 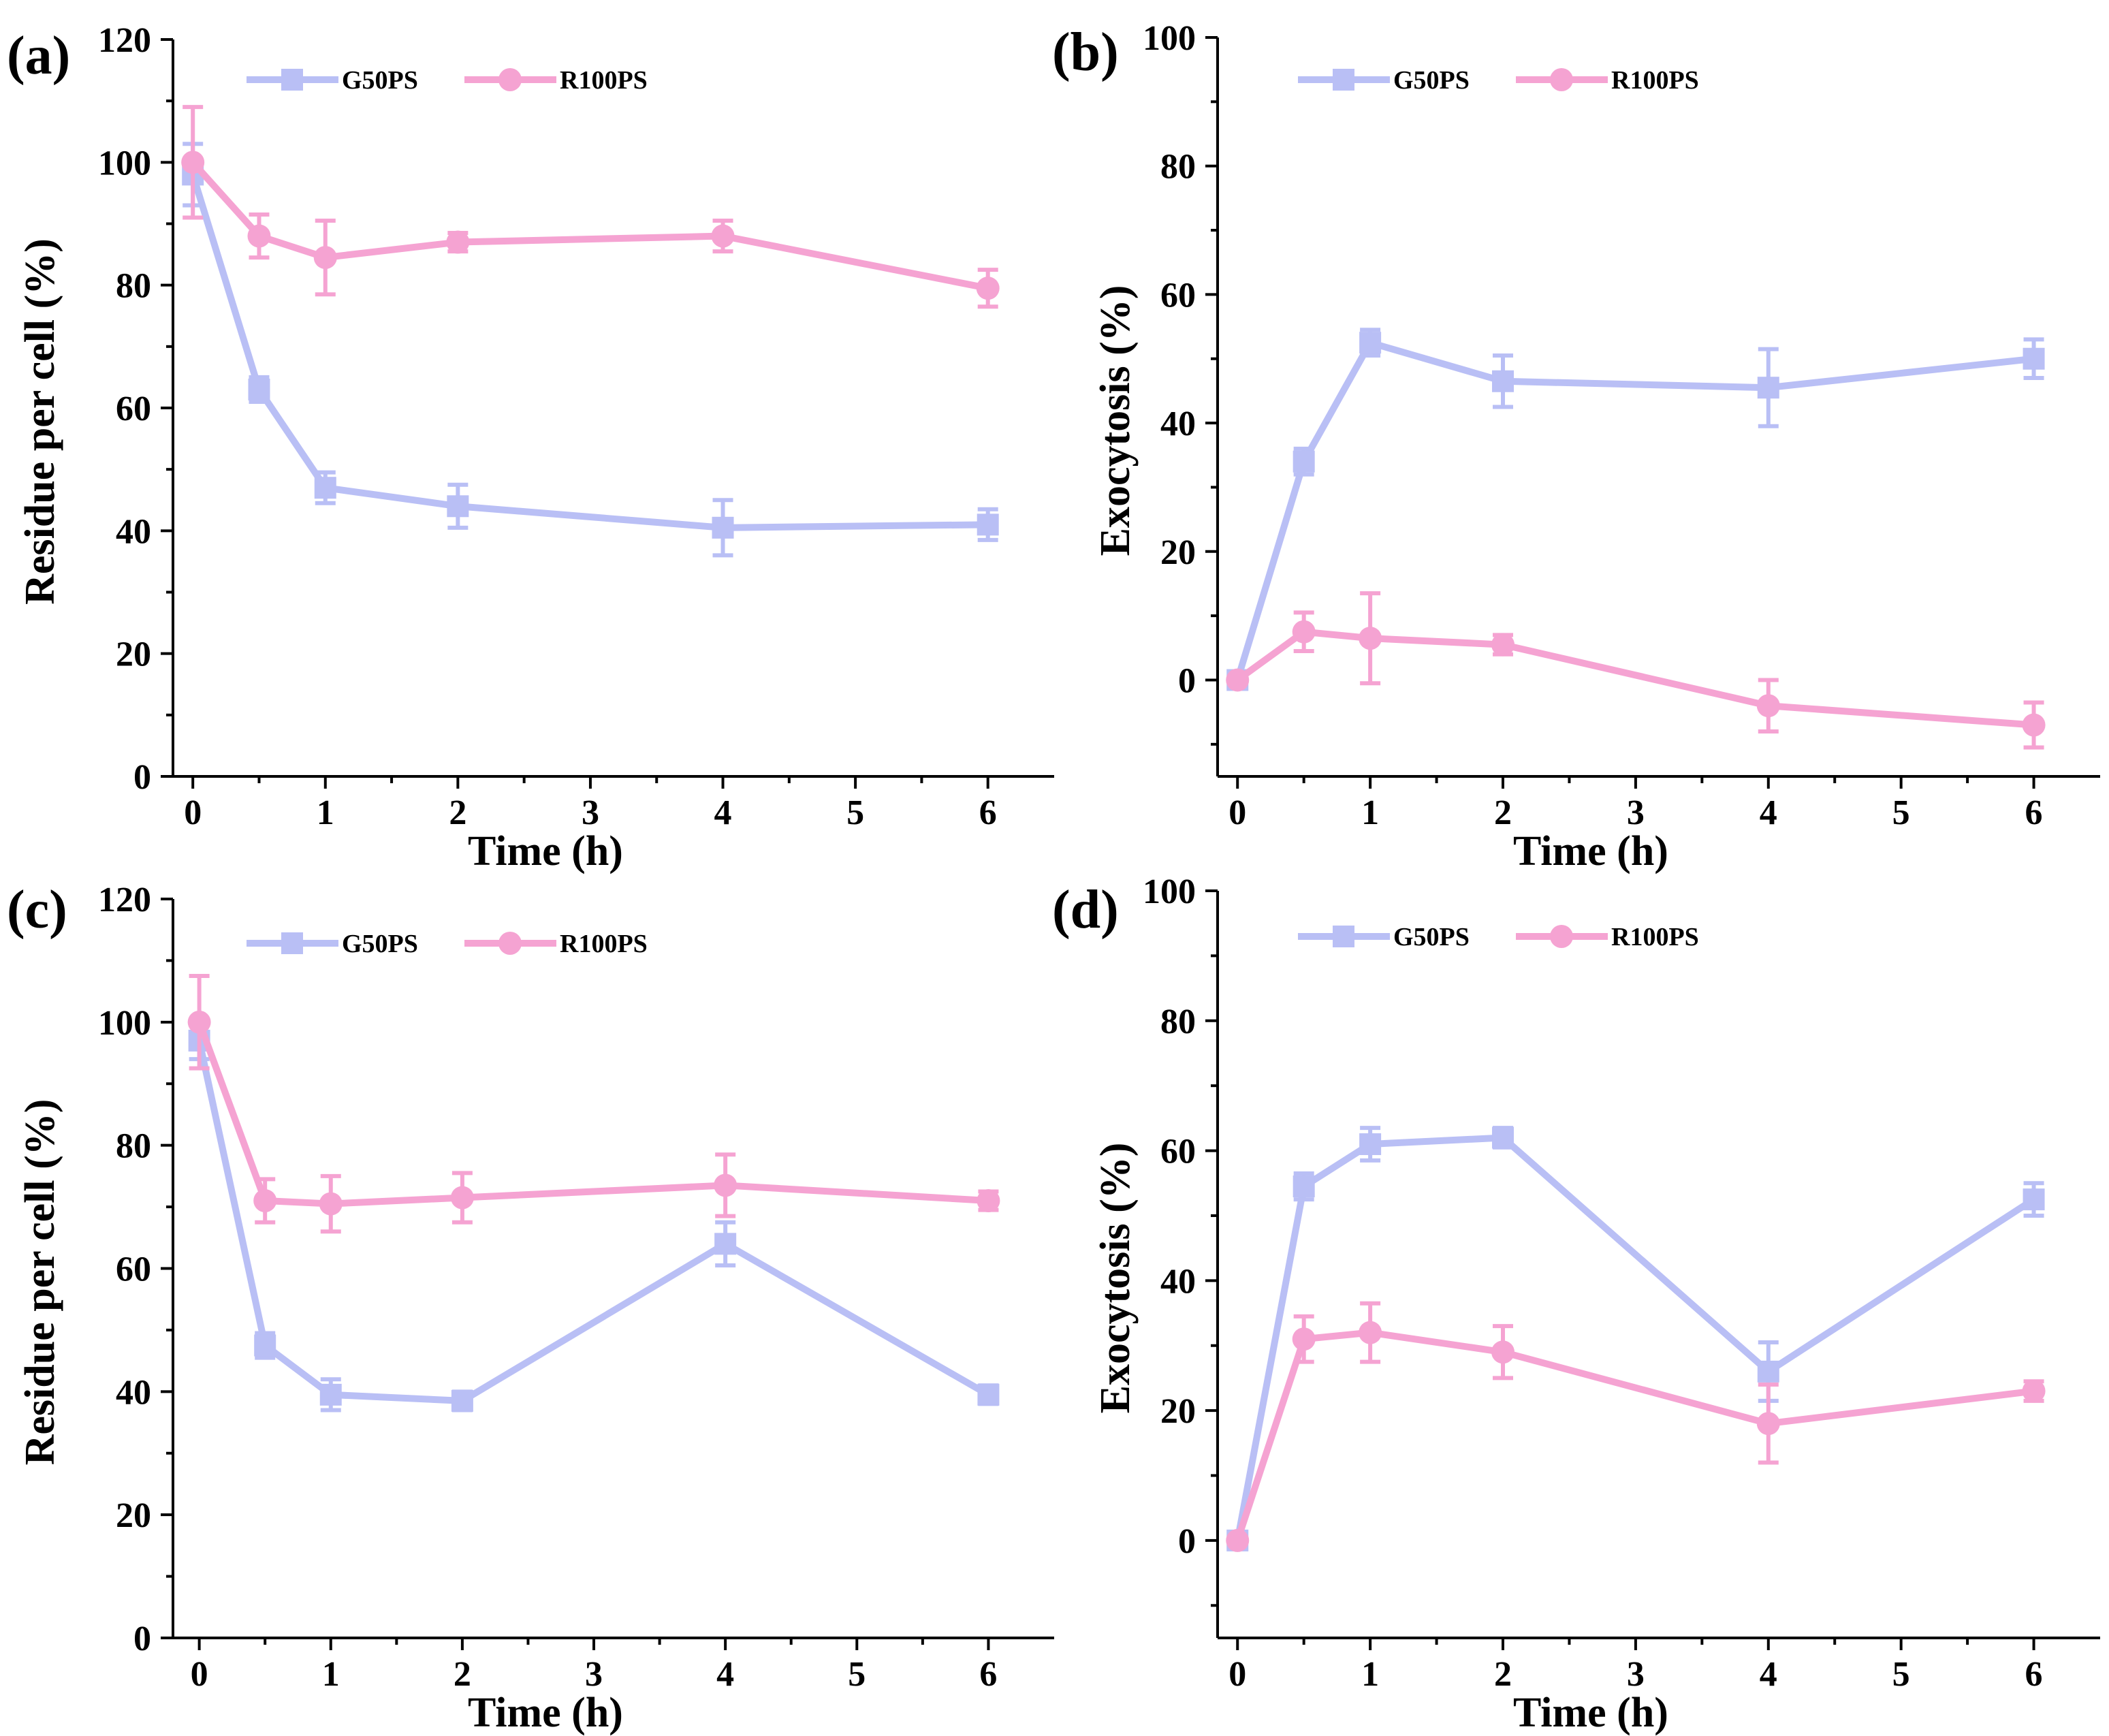 I want to click on y-tick-label: 120, so click(x=124, y=41).